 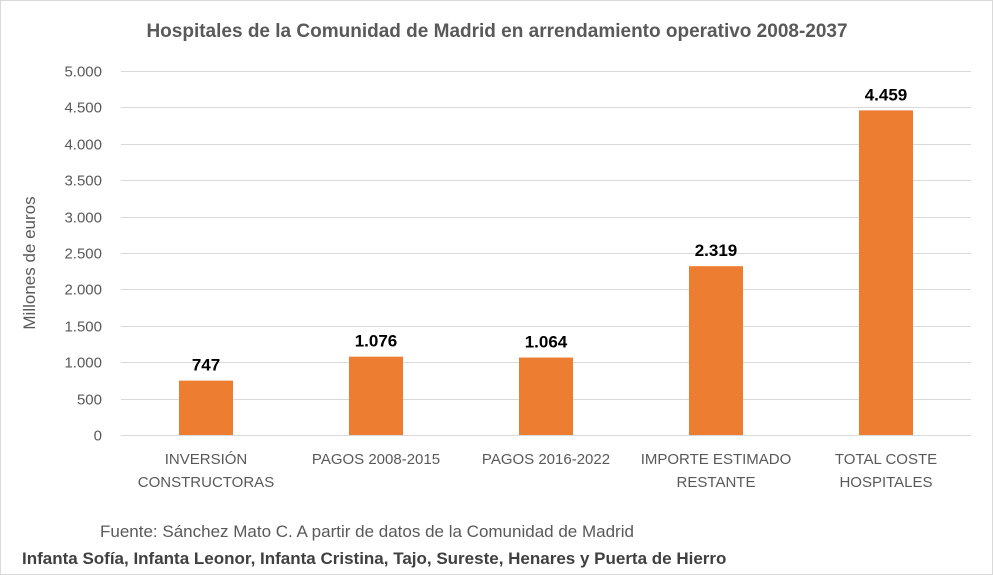 I want to click on y-axis-title: Millones de euros, so click(x=29, y=262).